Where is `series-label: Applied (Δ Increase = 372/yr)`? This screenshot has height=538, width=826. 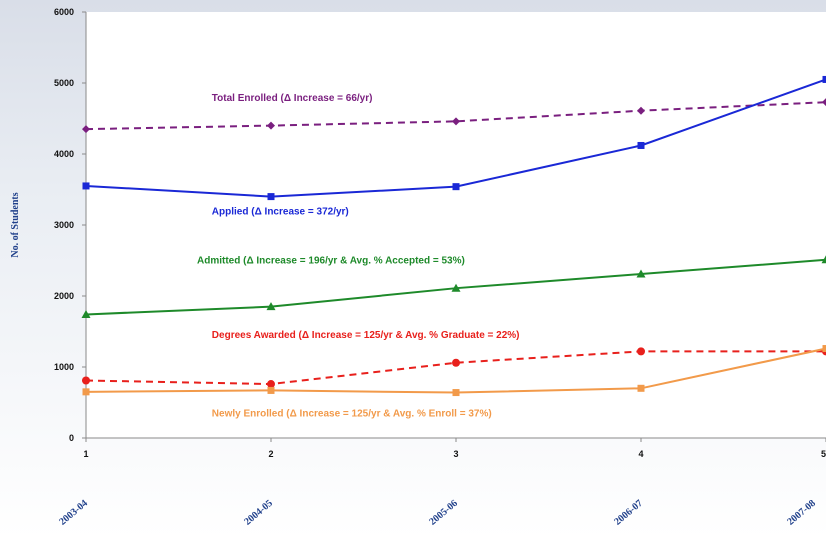
series-label: Applied (Δ Increase = 372/yr) is located at coordinates (280, 211).